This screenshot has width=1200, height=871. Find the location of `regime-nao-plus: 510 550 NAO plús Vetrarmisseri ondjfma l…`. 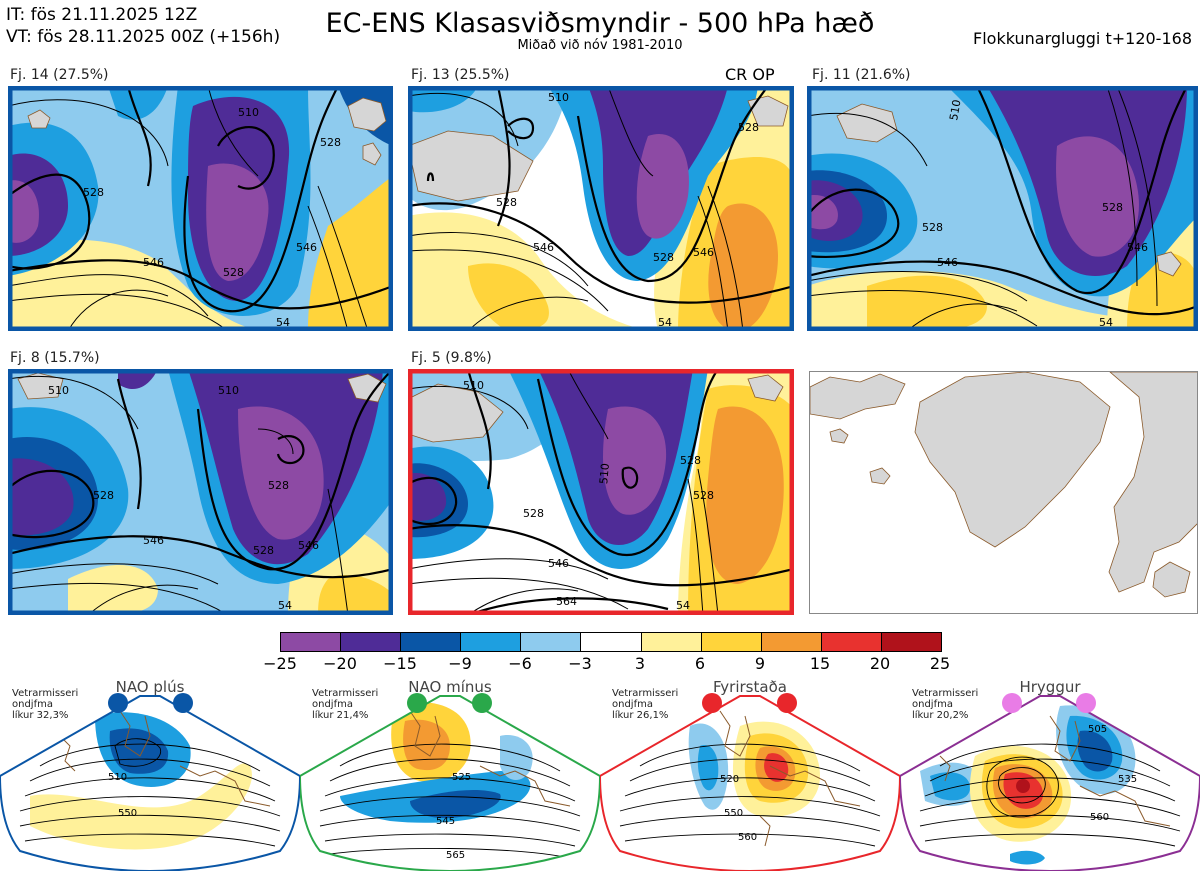

regime-nao-plus: 510 550 NAO plús Vetrarmisseri ondjfma l… is located at coordinates (150, 773).